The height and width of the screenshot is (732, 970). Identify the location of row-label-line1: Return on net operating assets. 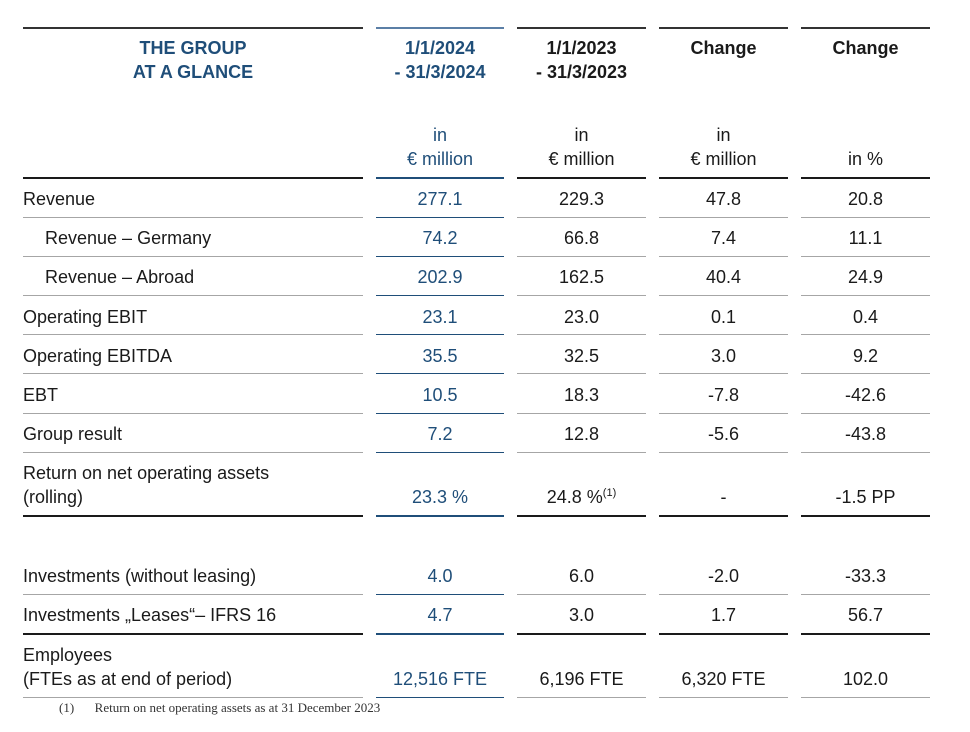
(146, 473).